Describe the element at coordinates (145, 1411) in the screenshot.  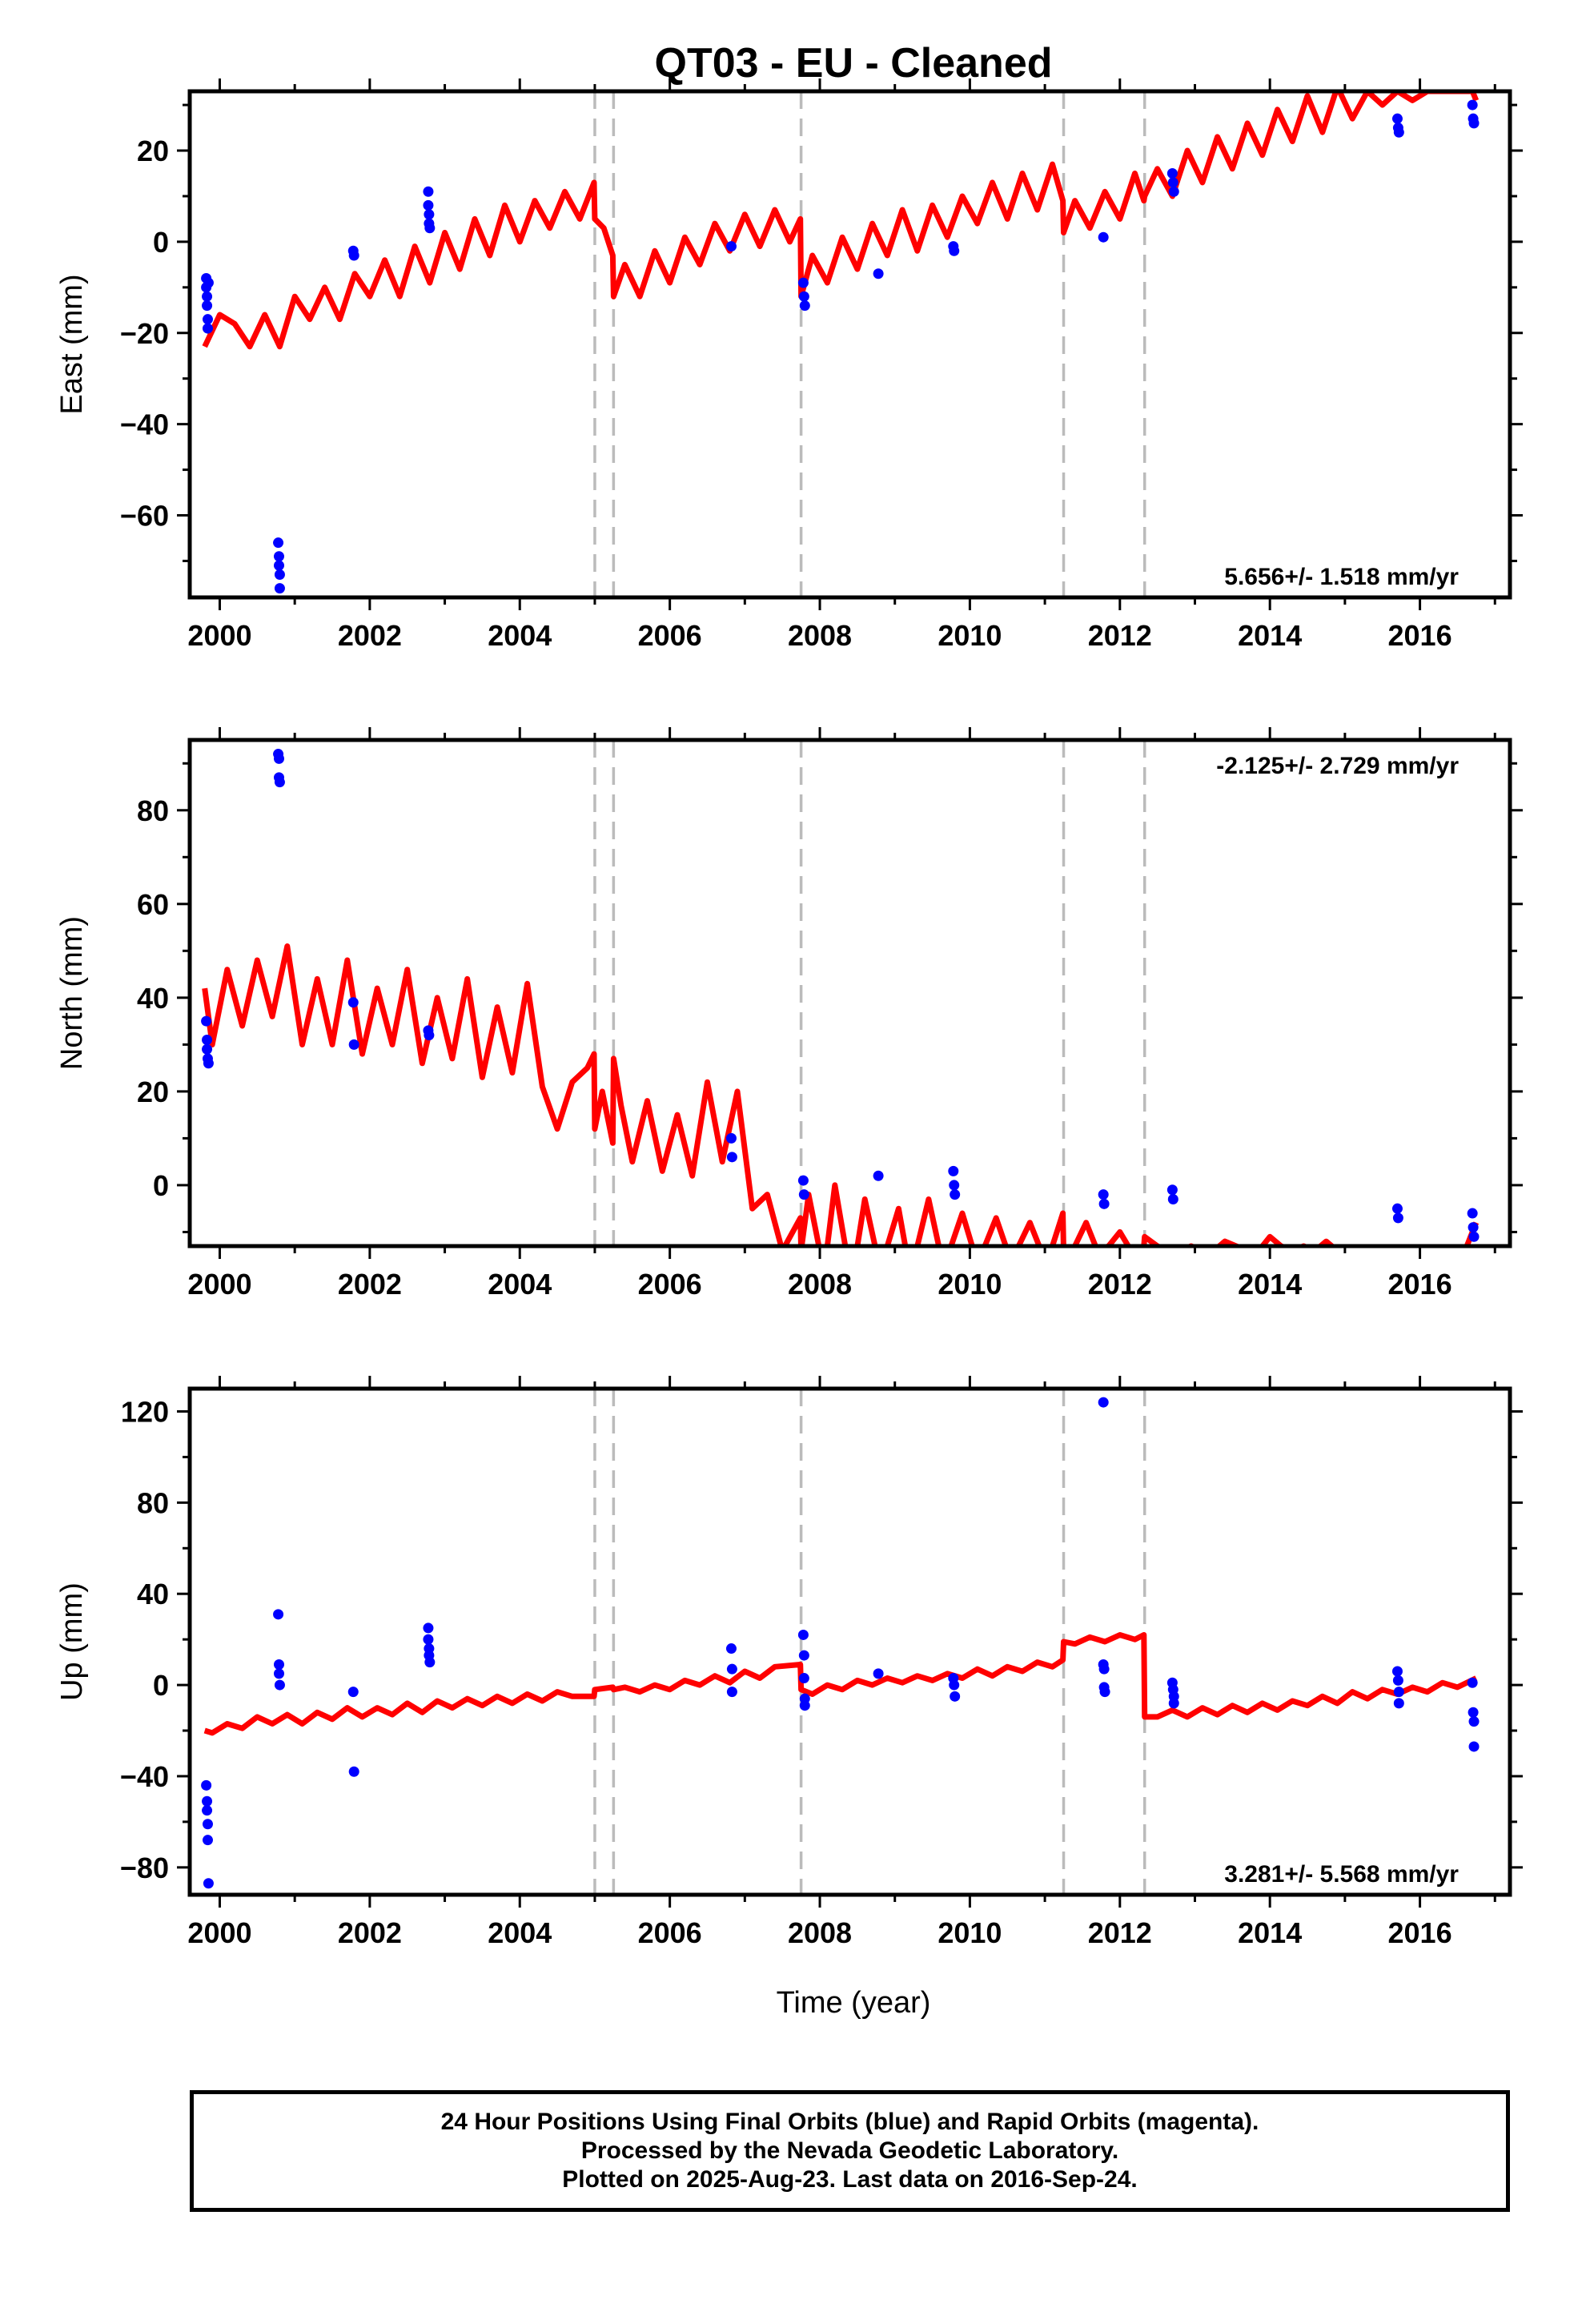
I see `y-tick-label: 120` at that location.